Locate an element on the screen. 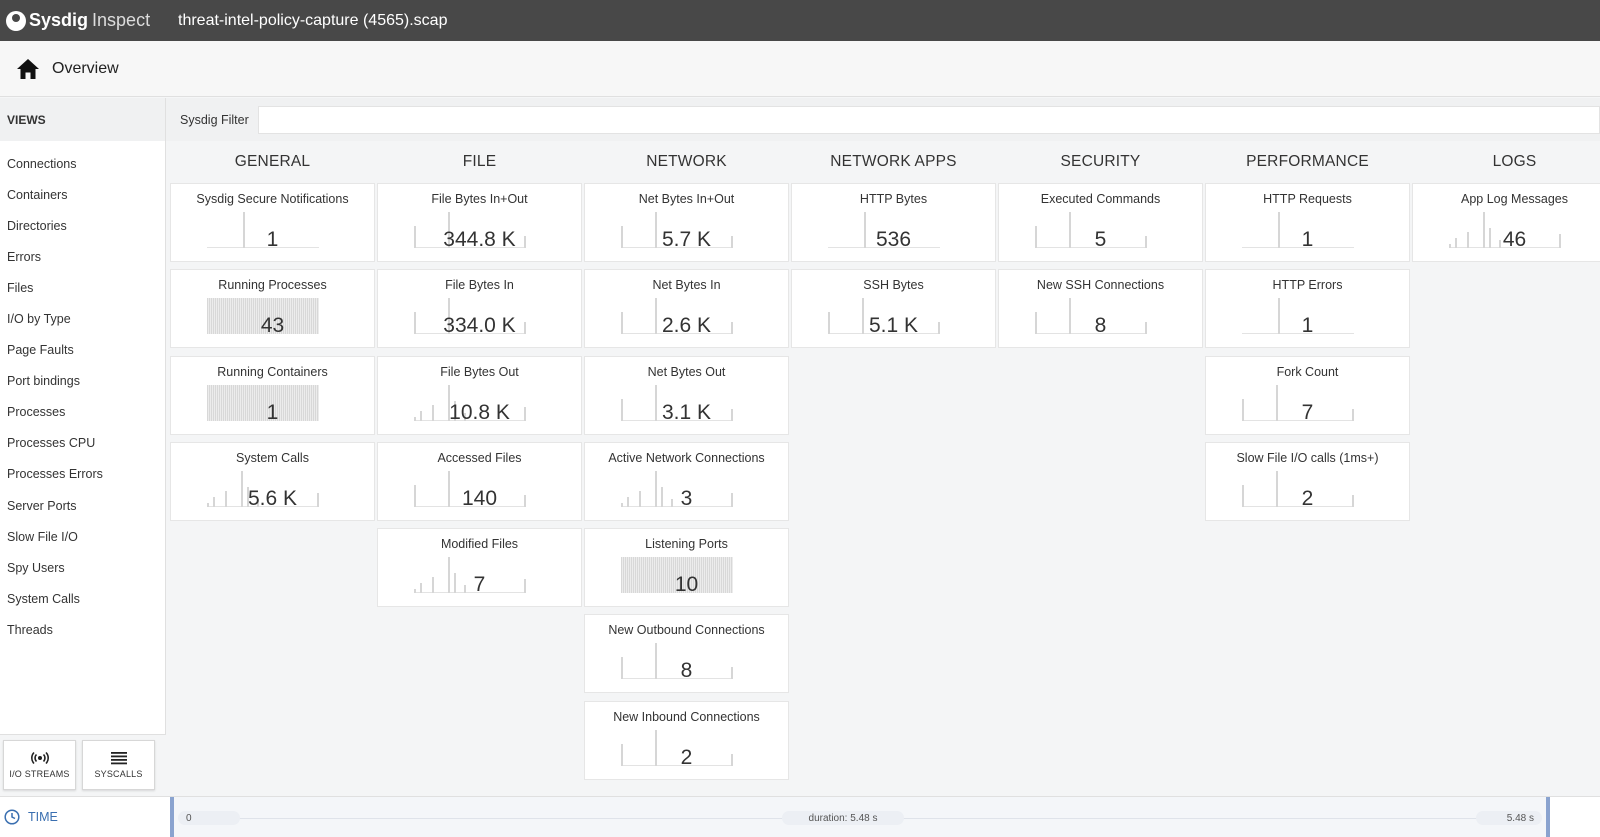 Image resolution: width=1600 pixels, height=837 pixels. tile-file-bytes-out: File Bytes Out 10.8 K is located at coordinates (479, 395).